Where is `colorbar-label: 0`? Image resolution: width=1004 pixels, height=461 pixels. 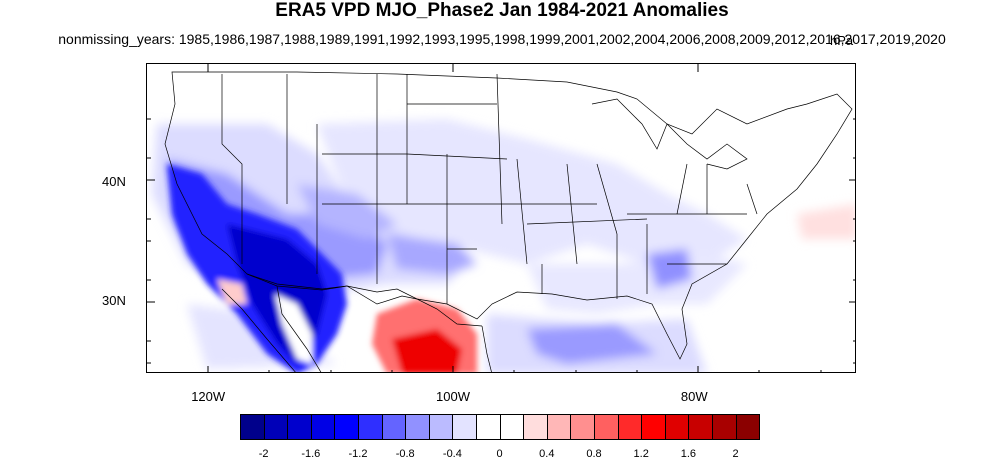
colorbar-label: 0 is located at coordinates (499, 454).